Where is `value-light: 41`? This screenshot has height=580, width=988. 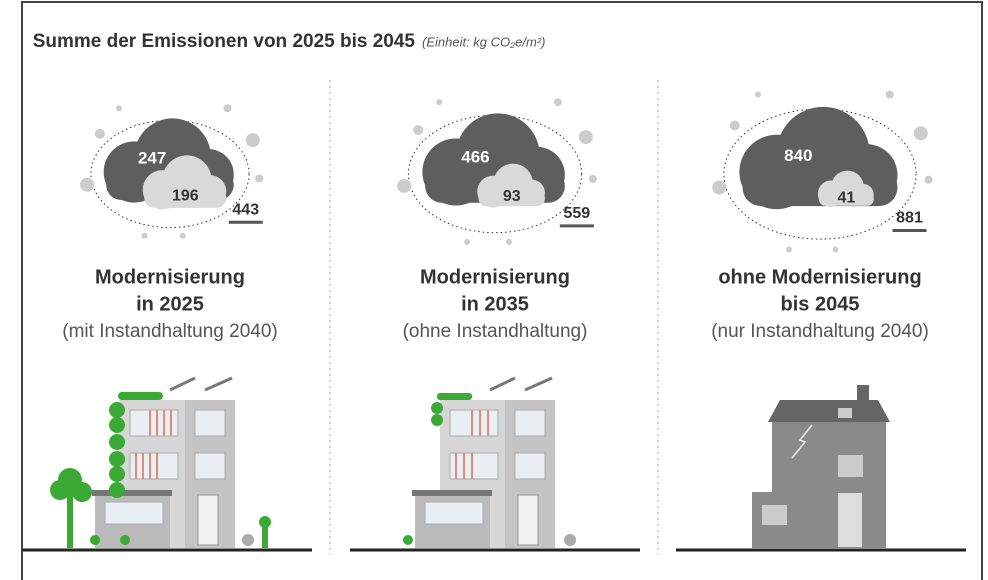
value-light: 41 is located at coordinates (846, 197).